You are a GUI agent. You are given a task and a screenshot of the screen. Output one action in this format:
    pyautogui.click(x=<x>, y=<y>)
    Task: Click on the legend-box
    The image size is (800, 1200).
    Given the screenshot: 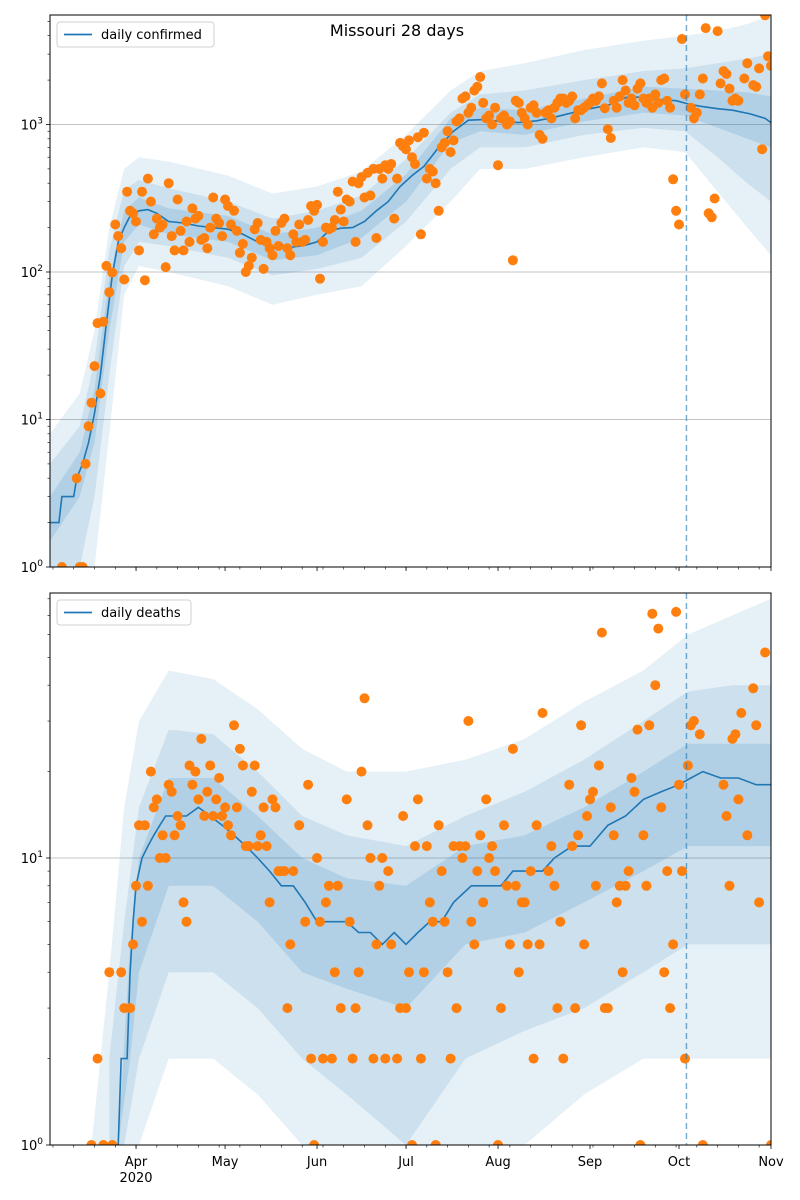 What is the action you would take?
    pyautogui.click(x=135, y=34)
    